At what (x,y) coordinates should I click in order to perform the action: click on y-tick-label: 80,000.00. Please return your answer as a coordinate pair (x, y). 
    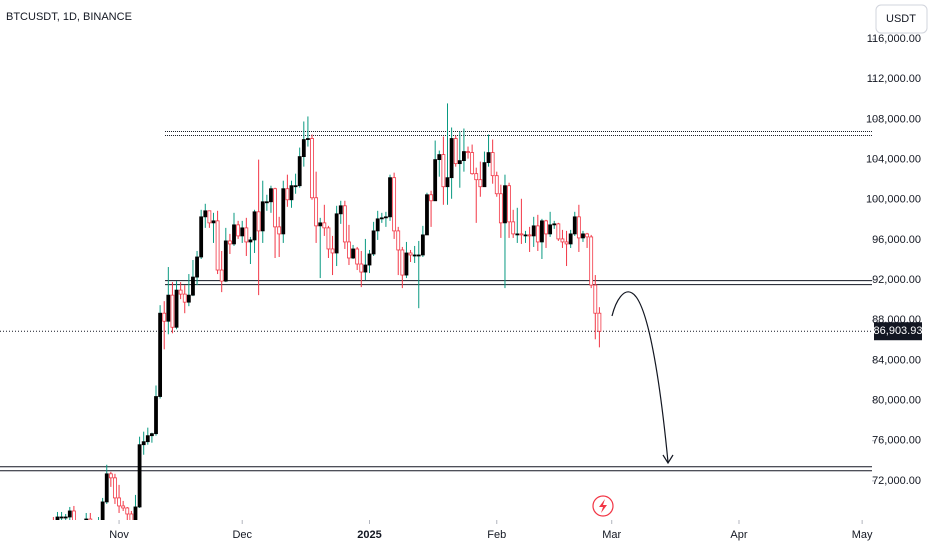
    Looking at the image, I should click on (896, 400).